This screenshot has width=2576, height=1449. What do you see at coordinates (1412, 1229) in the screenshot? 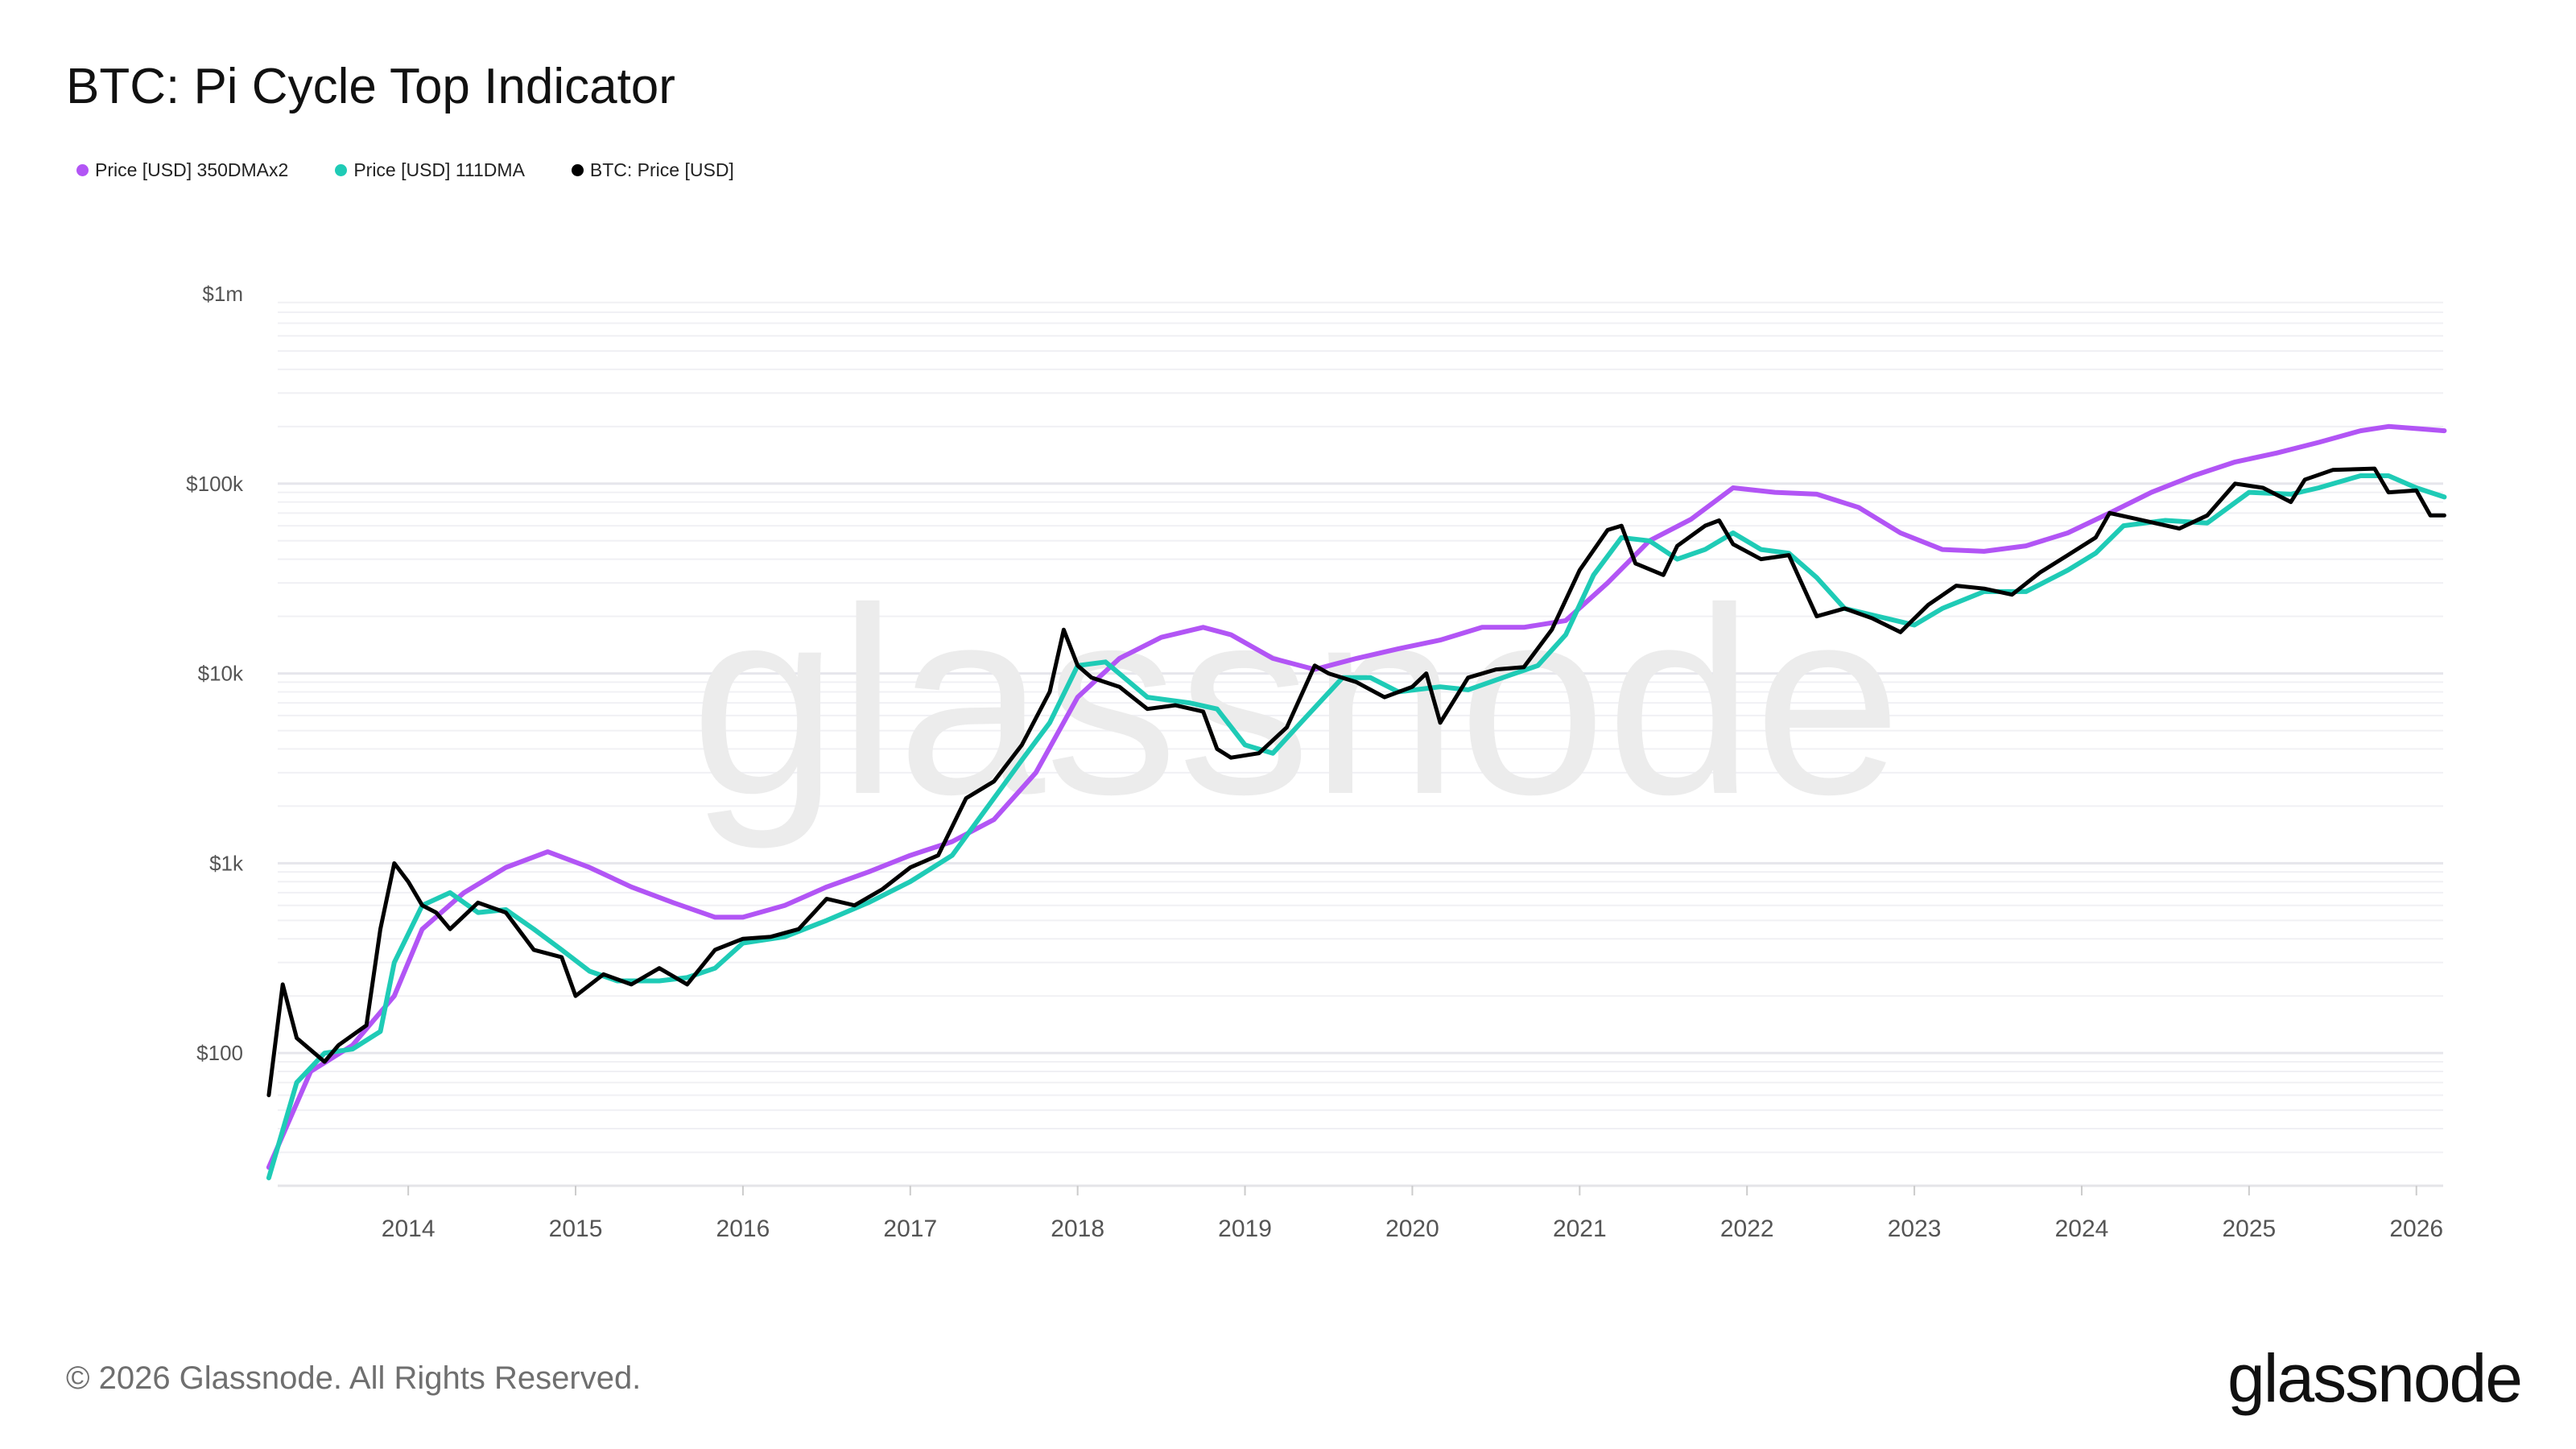
I see `x-tick-label: 2020` at bounding box center [1412, 1229].